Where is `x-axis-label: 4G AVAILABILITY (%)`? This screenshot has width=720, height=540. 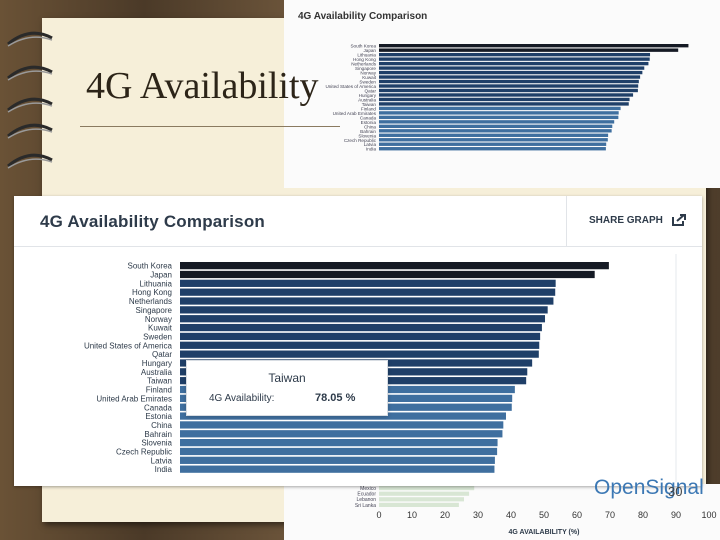
x-axis-label: 4G AVAILABILITY (%) is located at coordinates (544, 532).